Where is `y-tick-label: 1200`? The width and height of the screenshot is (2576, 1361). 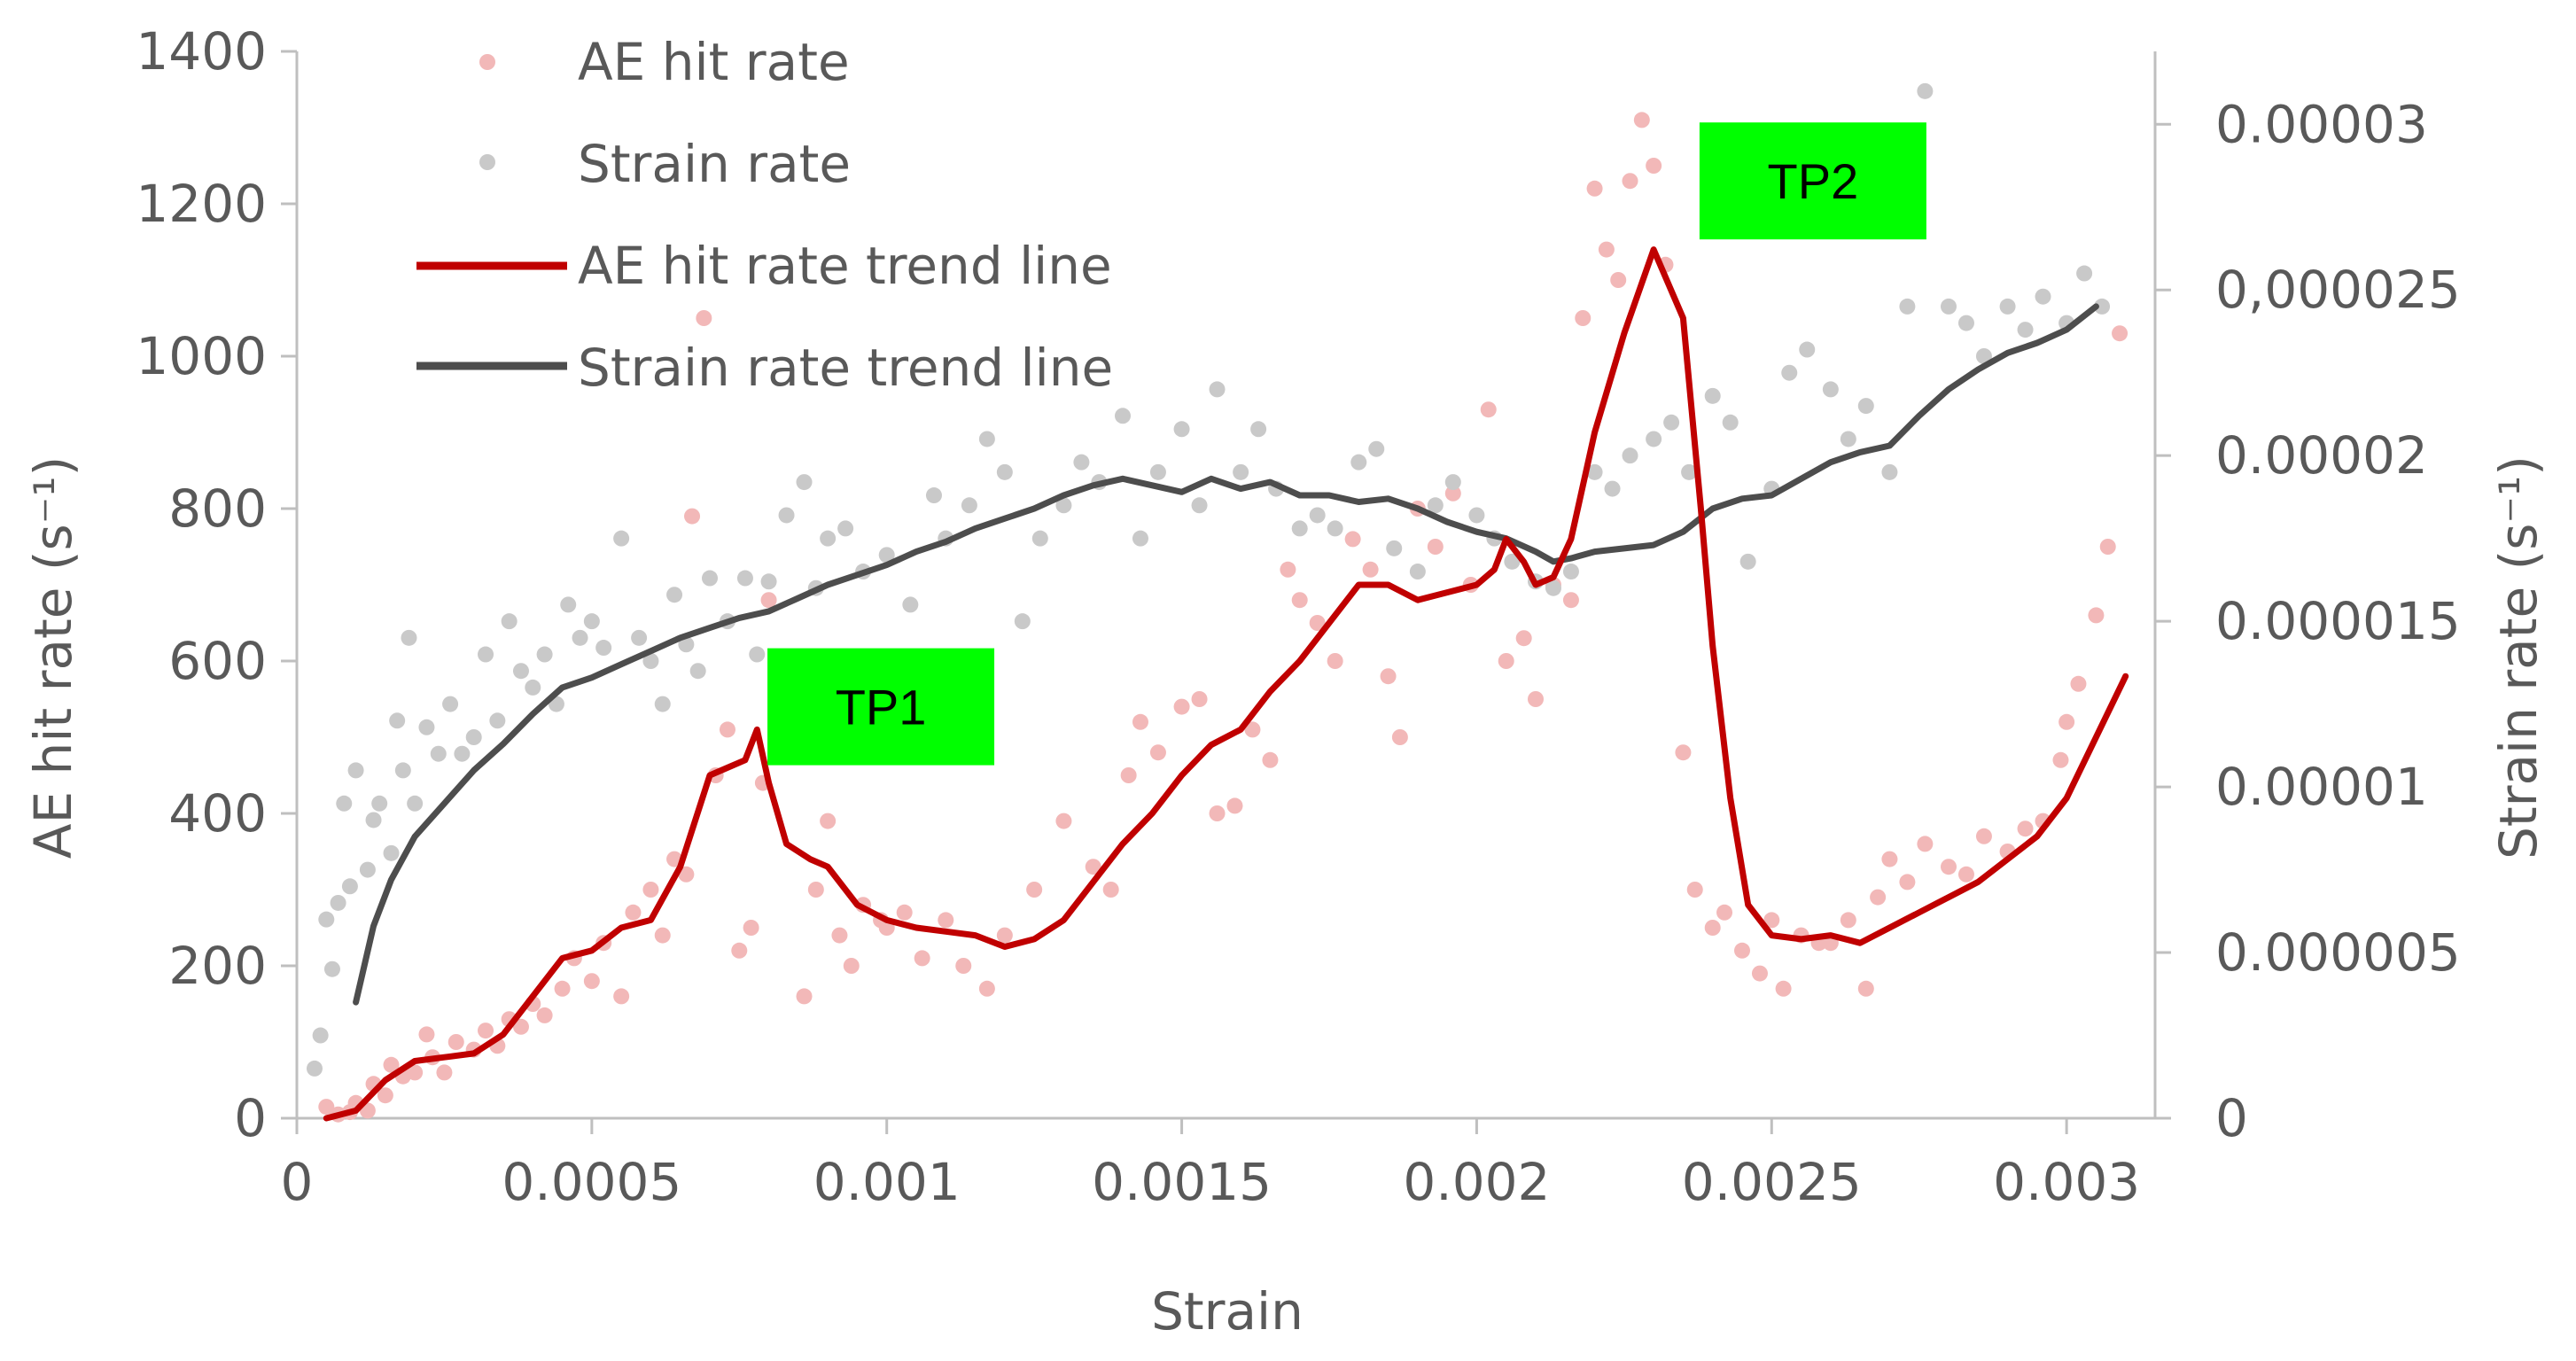
y-tick-label: 1200 is located at coordinates (202, 204).